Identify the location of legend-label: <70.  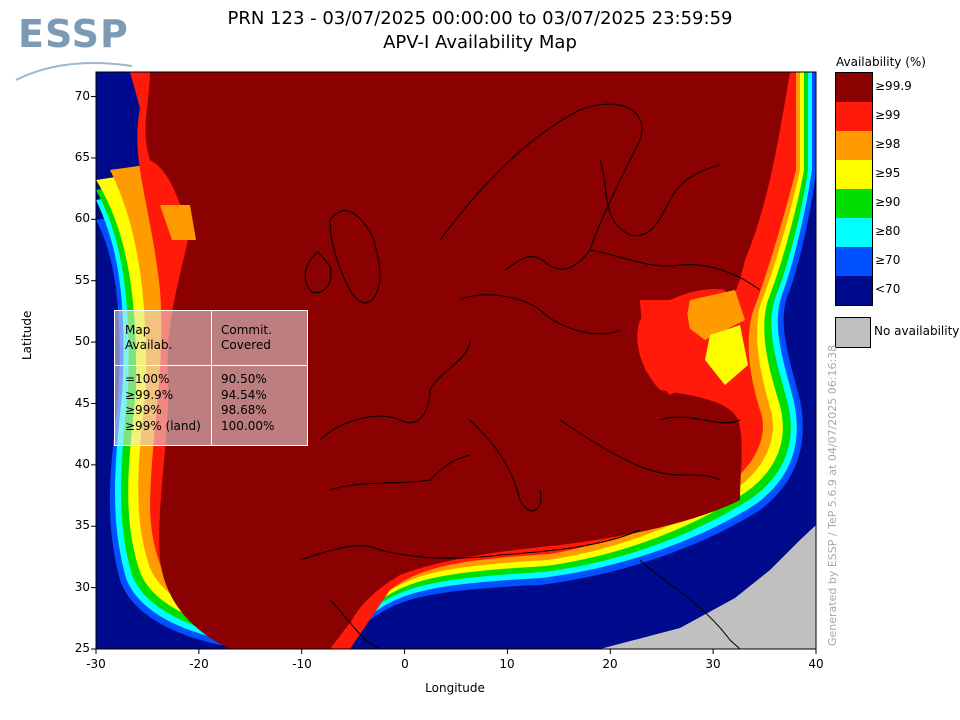
(888, 288).